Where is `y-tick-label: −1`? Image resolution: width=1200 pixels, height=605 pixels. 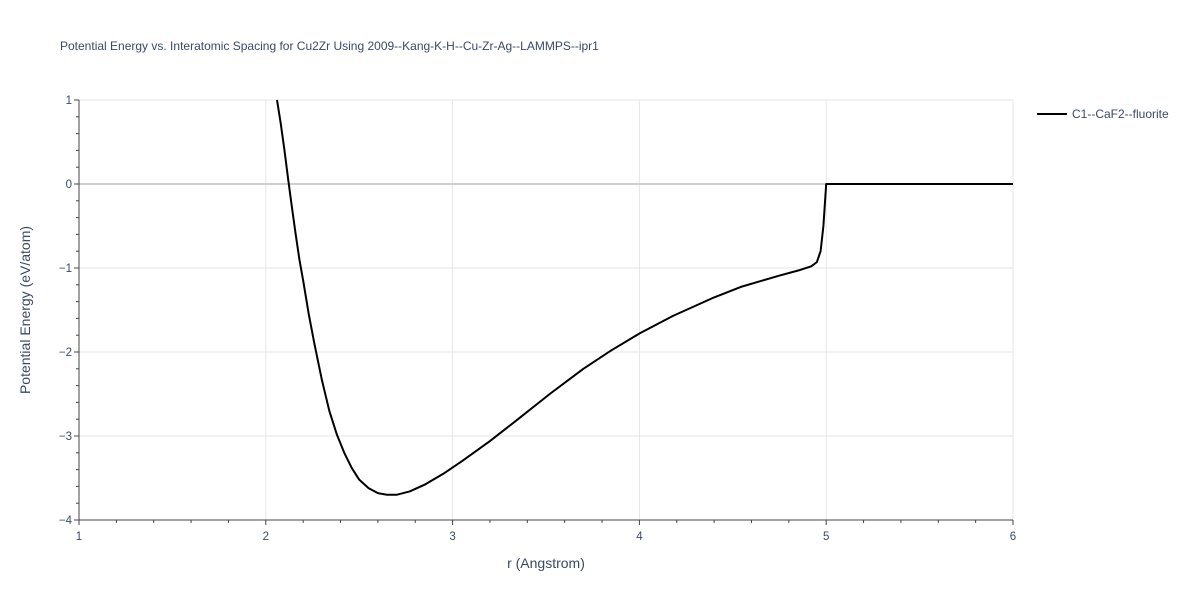
y-tick-label: −1 is located at coordinates (65, 269).